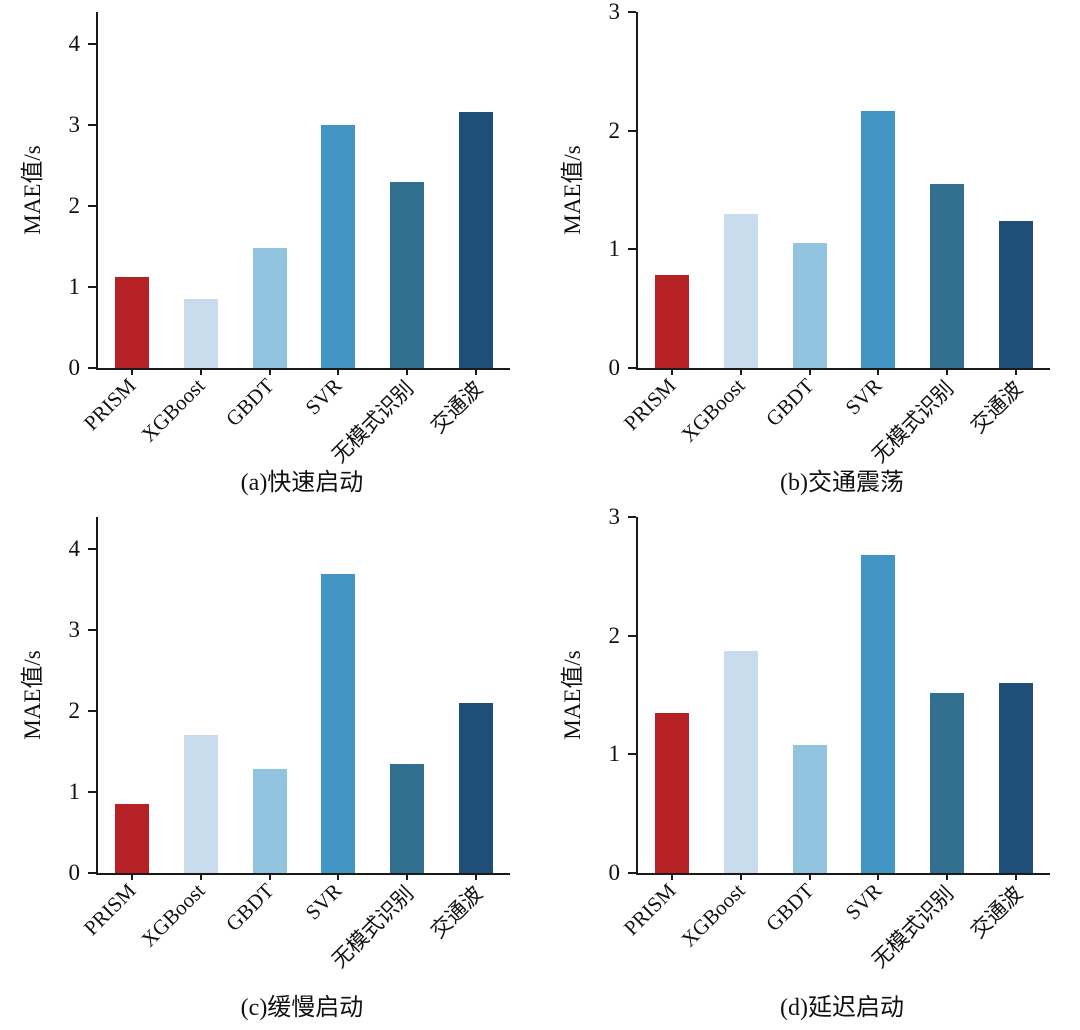  What do you see at coordinates (842, 483) in the screenshot?
I see `chart-caption: (b)交通震荡` at bounding box center [842, 483].